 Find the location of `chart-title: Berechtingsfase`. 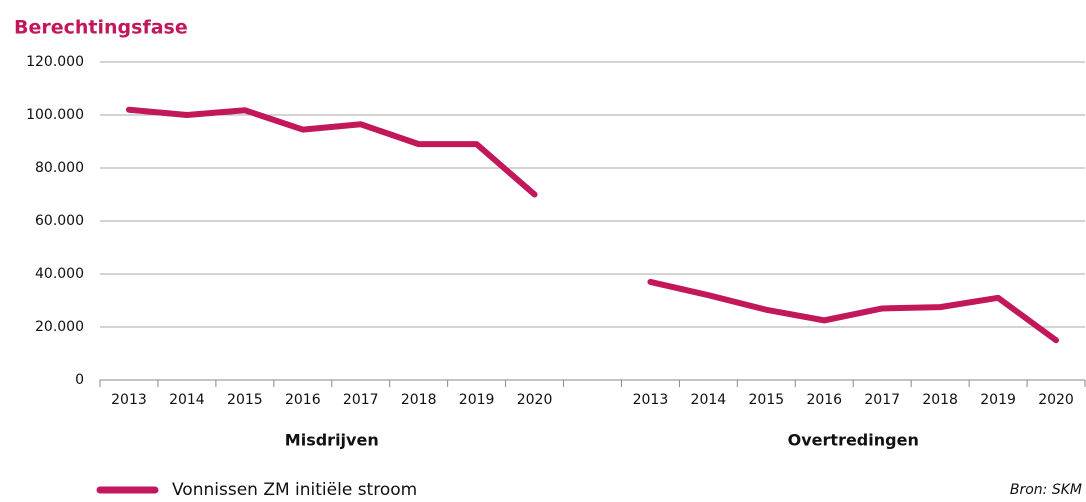

chart-title: Berechtingsfase is located at coordinates (101, 28).